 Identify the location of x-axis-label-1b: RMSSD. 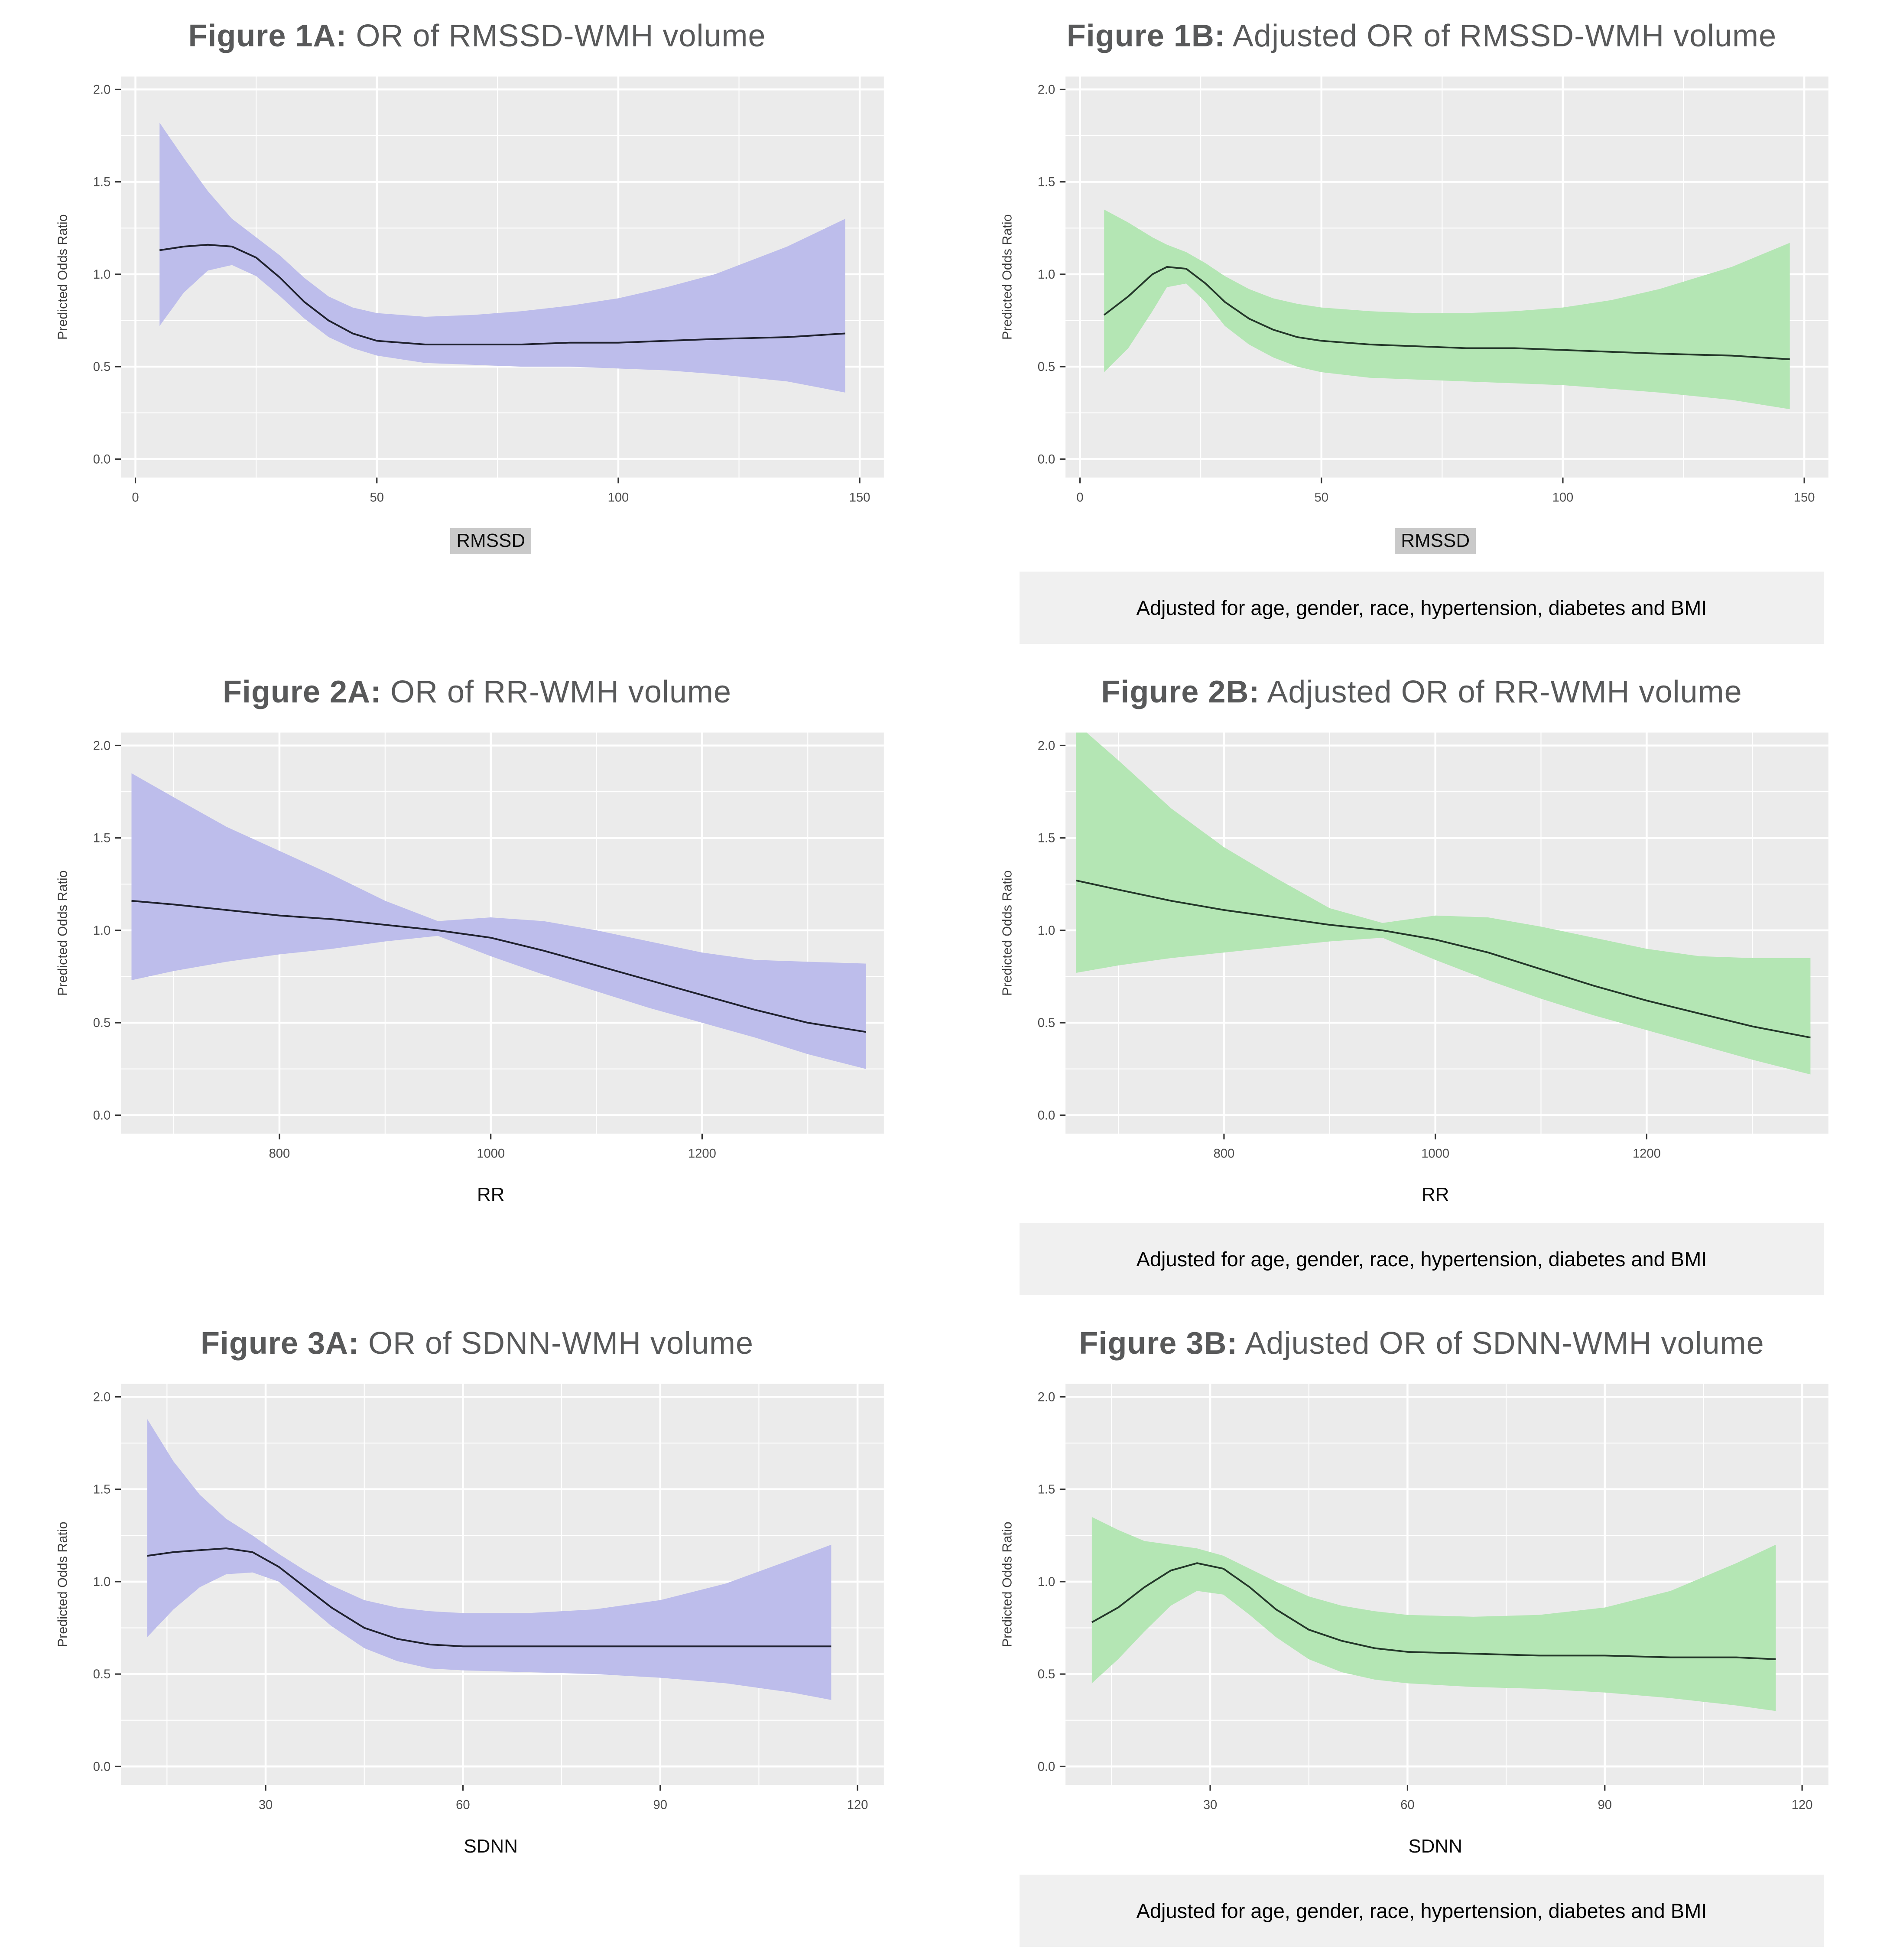
(1436, 541).